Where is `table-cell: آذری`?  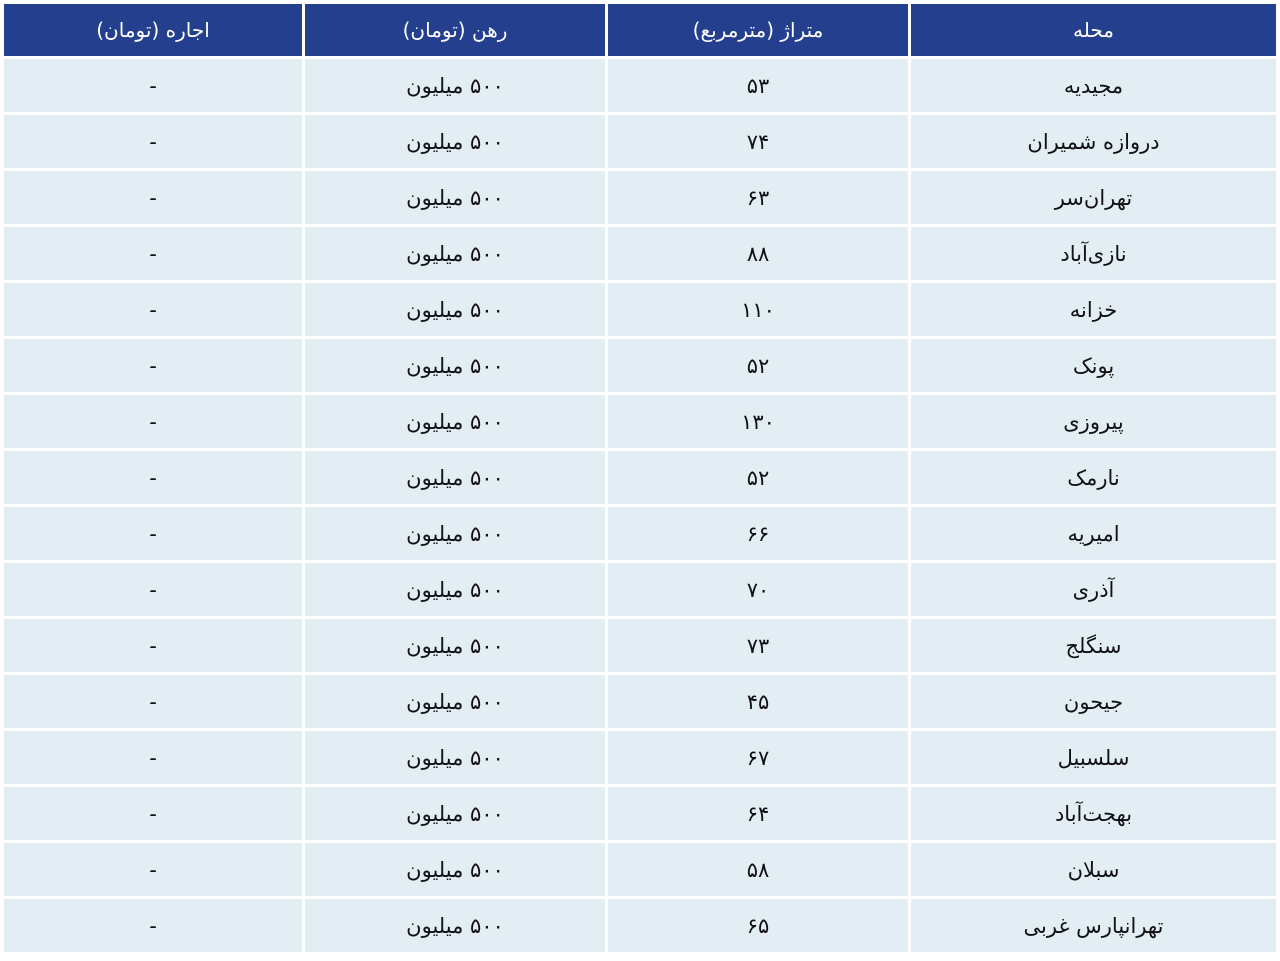
table-cell: آذری is located at coordinates (1093, 589).